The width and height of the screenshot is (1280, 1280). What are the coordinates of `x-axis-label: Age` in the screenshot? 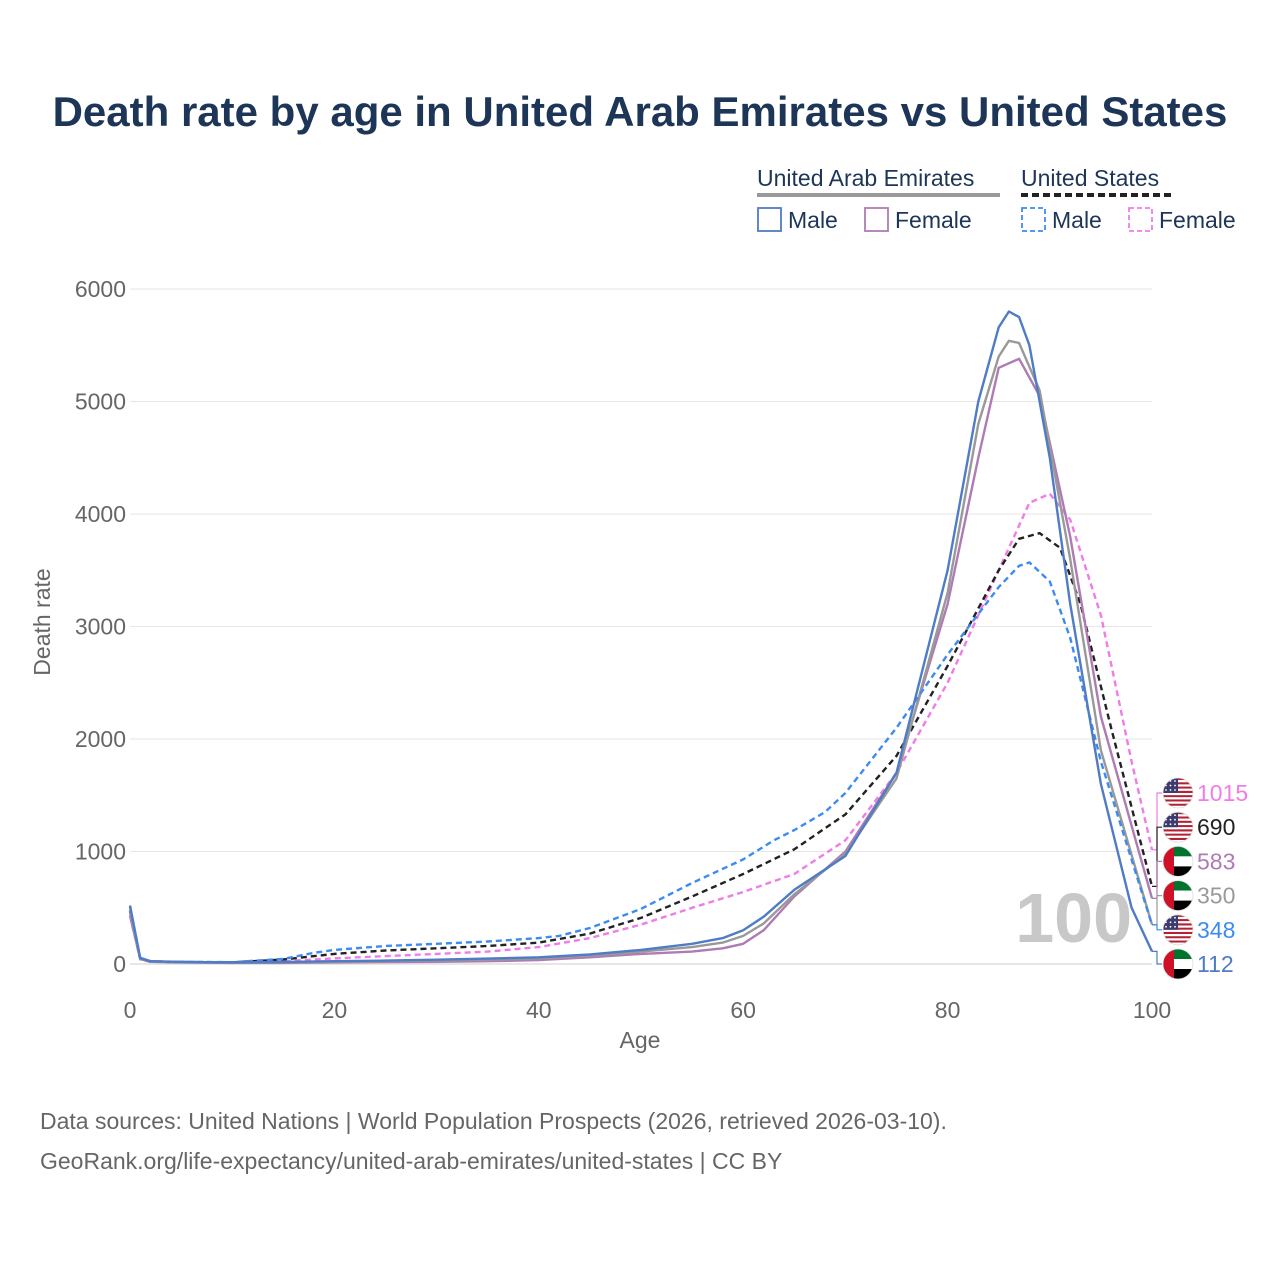 It's located at (640, 1040).